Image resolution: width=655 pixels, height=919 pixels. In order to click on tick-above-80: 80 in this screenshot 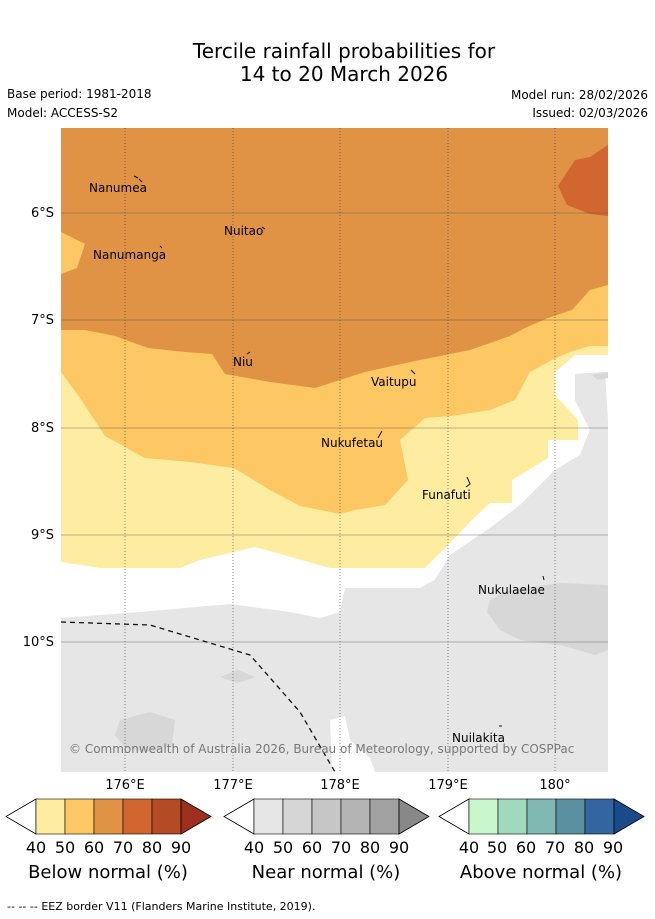, I will do `click(584, 847)`.